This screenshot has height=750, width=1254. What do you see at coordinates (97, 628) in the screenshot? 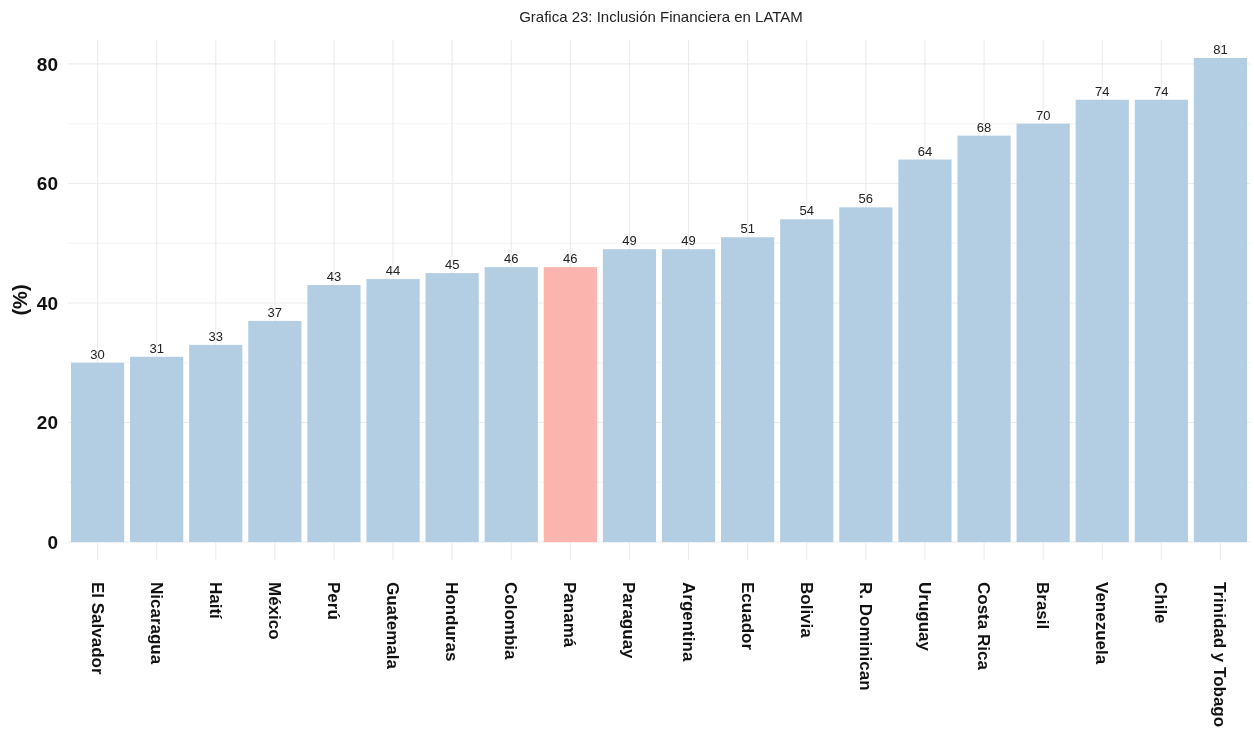
I see `x-tick-label: El Salvador` at bounding box center [97, 628].